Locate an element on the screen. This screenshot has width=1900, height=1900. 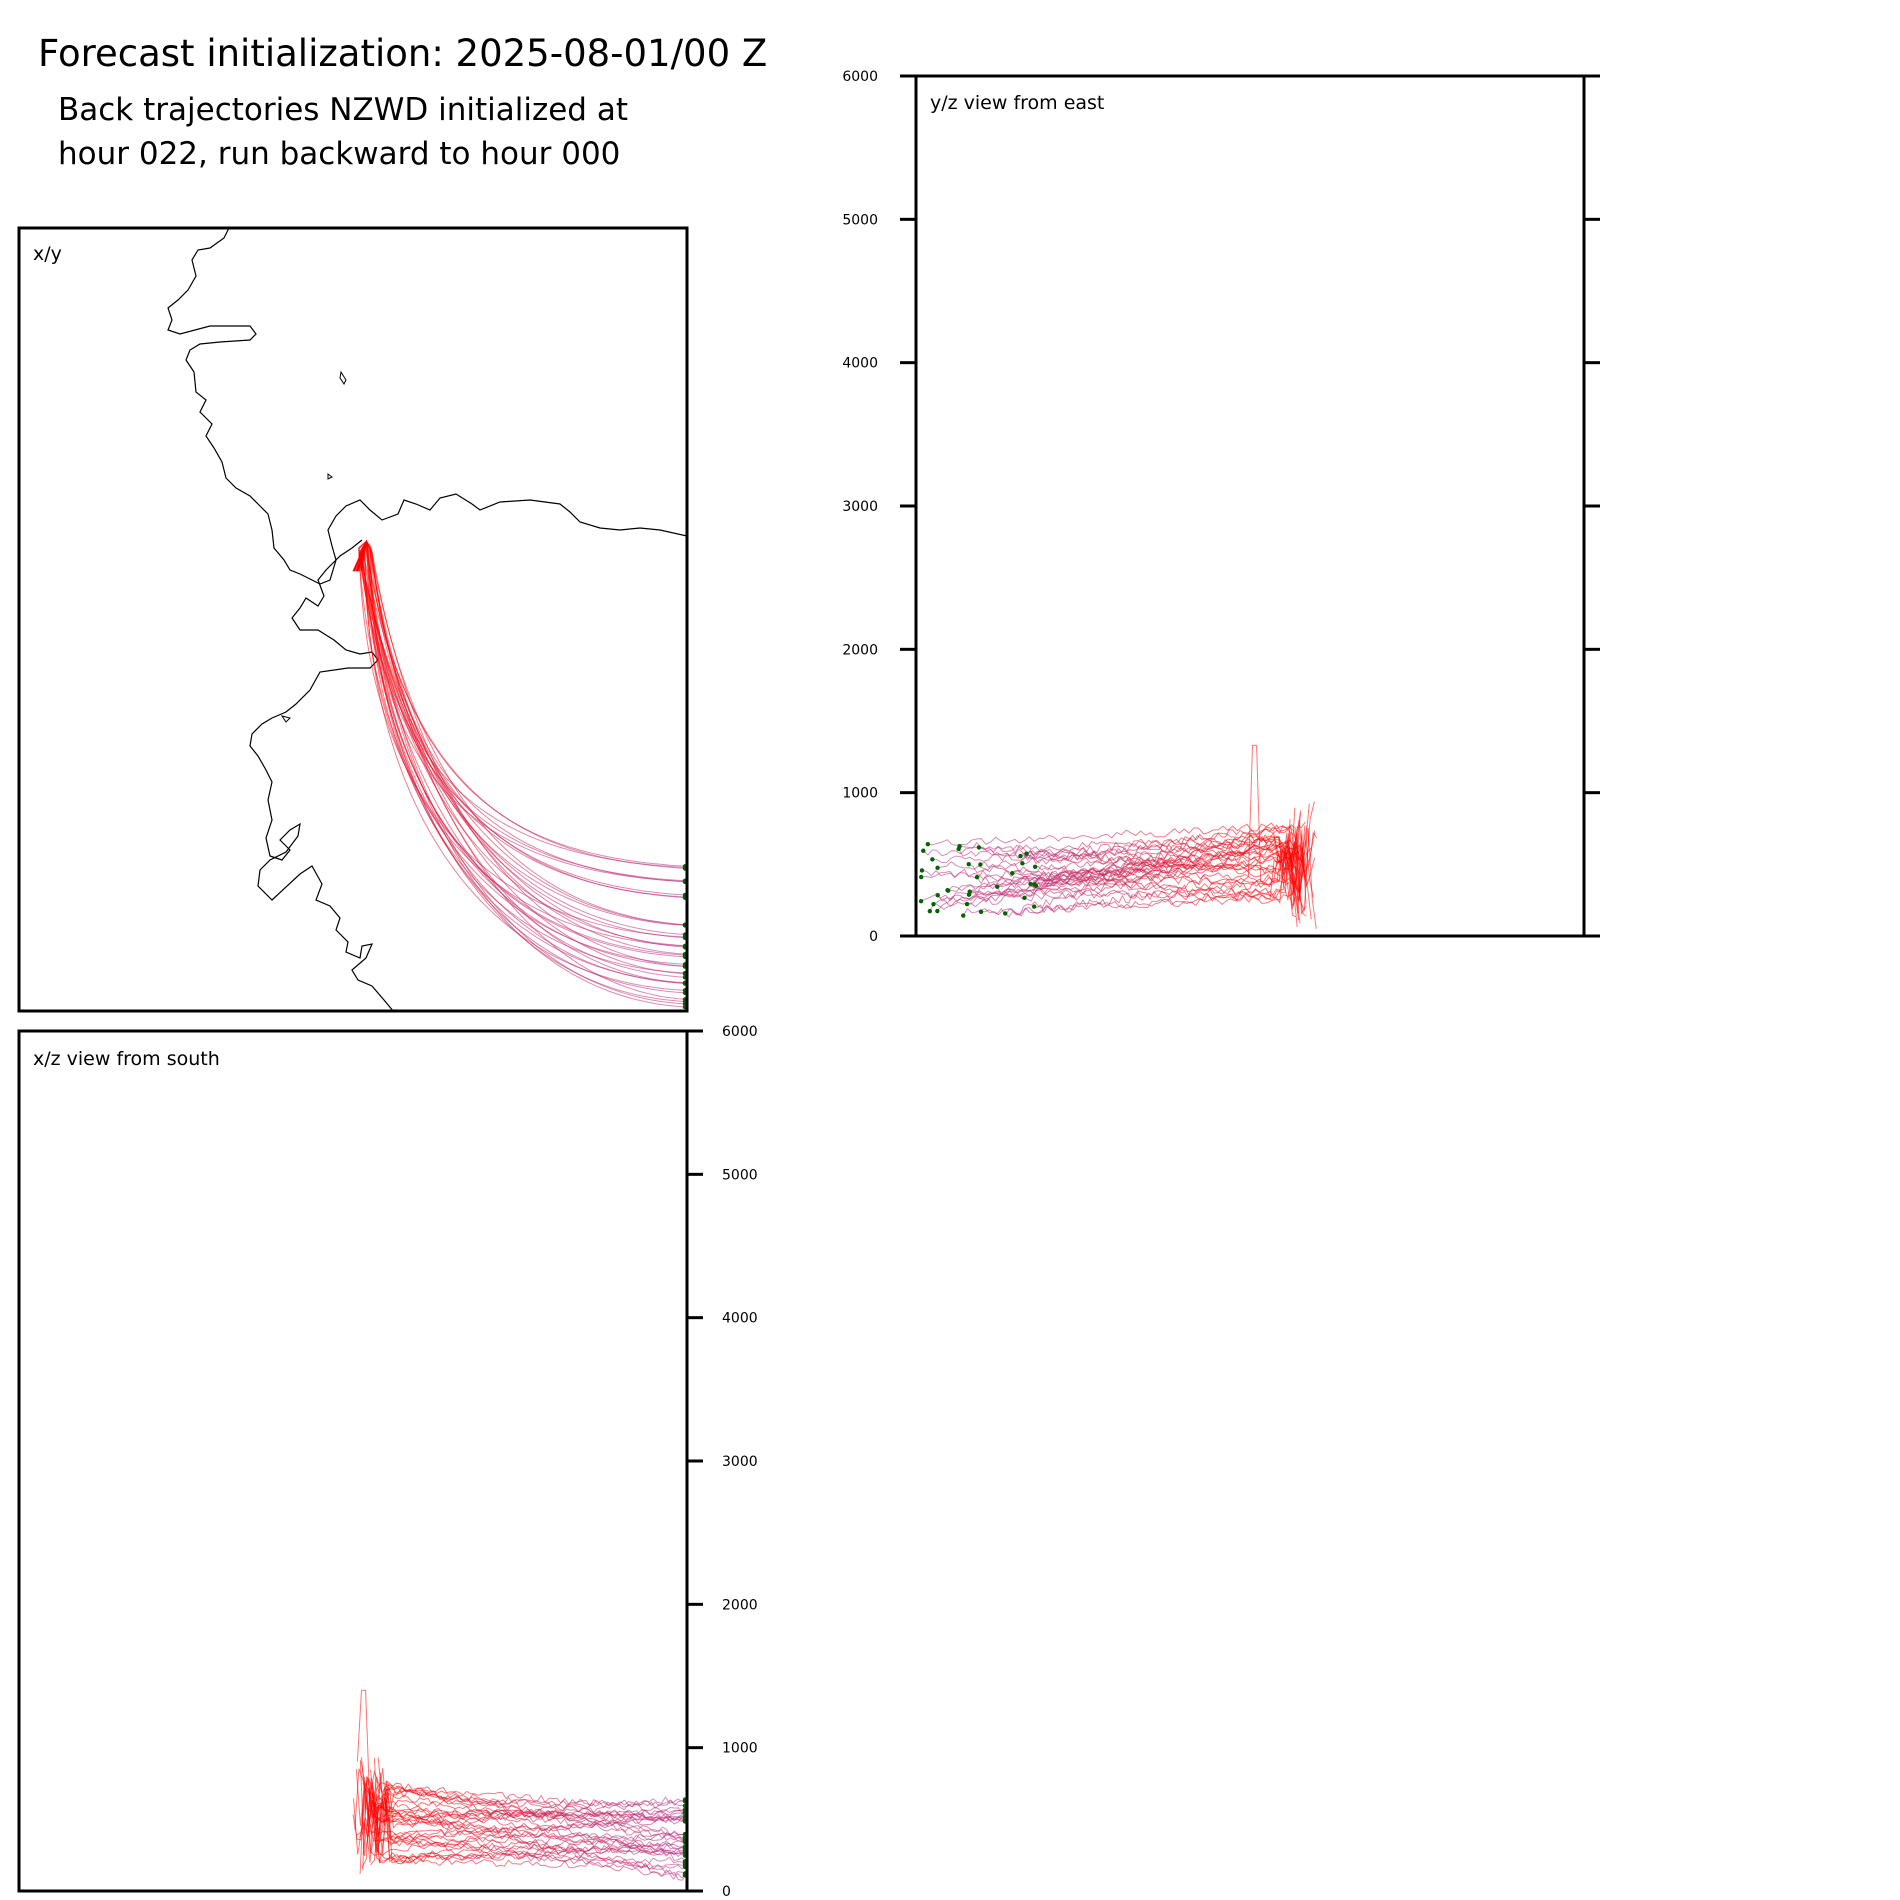
xy-panel: x/y is located at coordinates (353, 619).